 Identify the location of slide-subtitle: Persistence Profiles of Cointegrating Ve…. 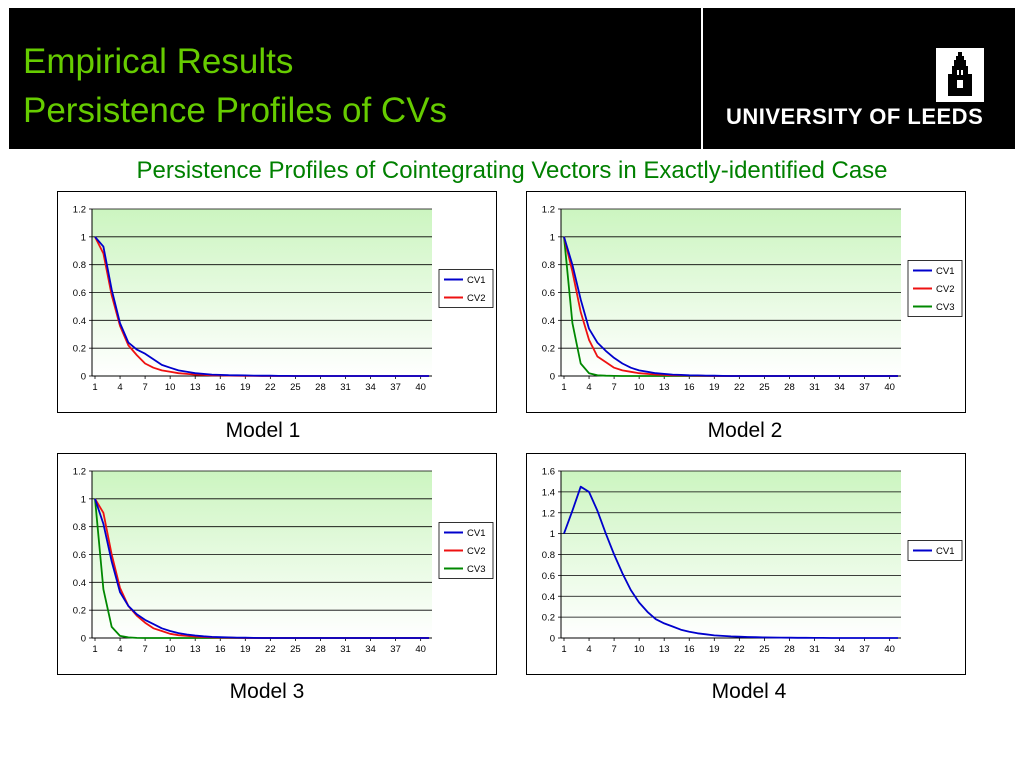
(512, 170).